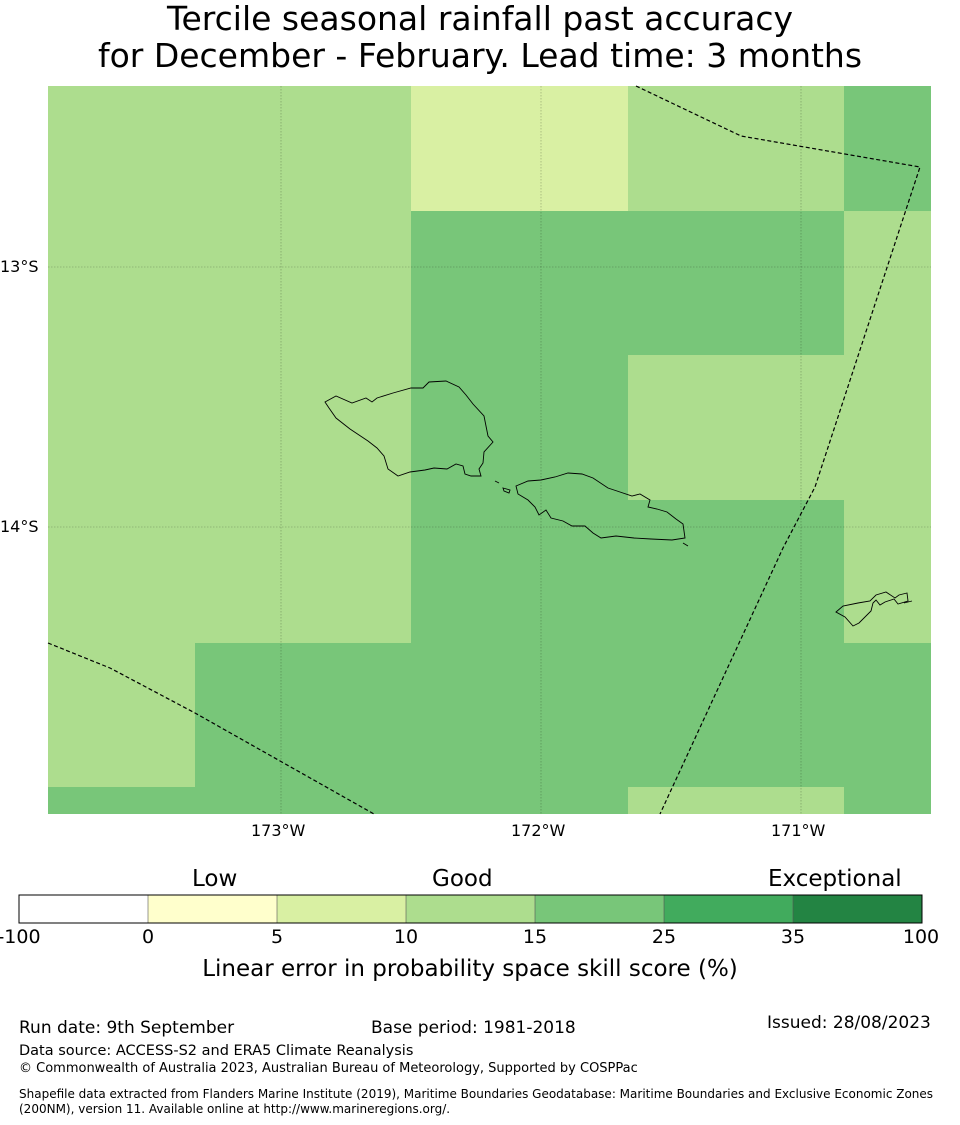  I want to click on chart-title-line-1: Tercile seasonal rainfall past accuracy, so click(480, 19).